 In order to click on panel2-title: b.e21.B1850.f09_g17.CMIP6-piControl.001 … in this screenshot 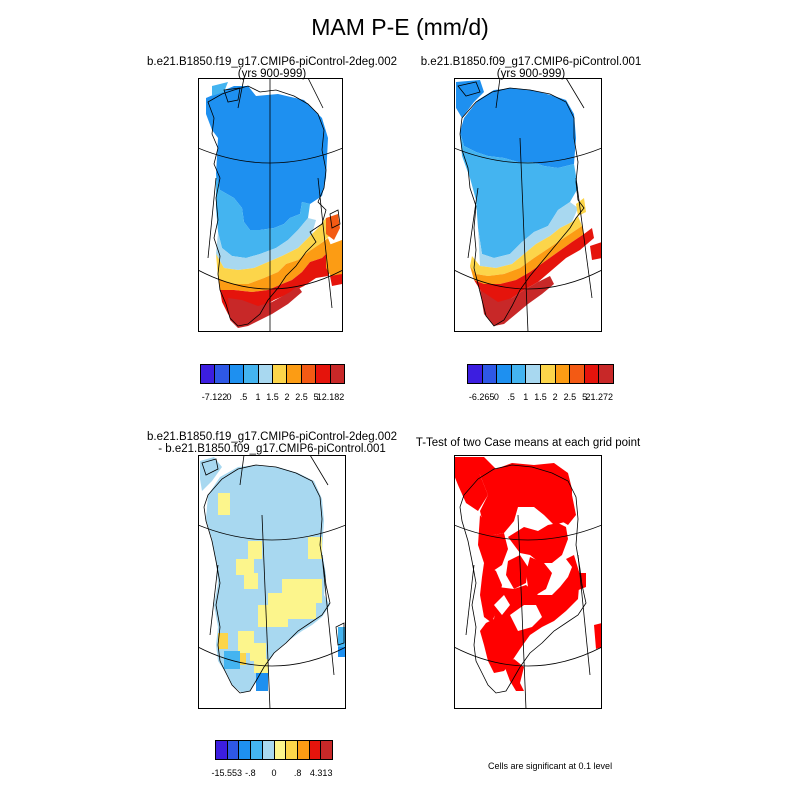, I will do `click(531, 68)`.